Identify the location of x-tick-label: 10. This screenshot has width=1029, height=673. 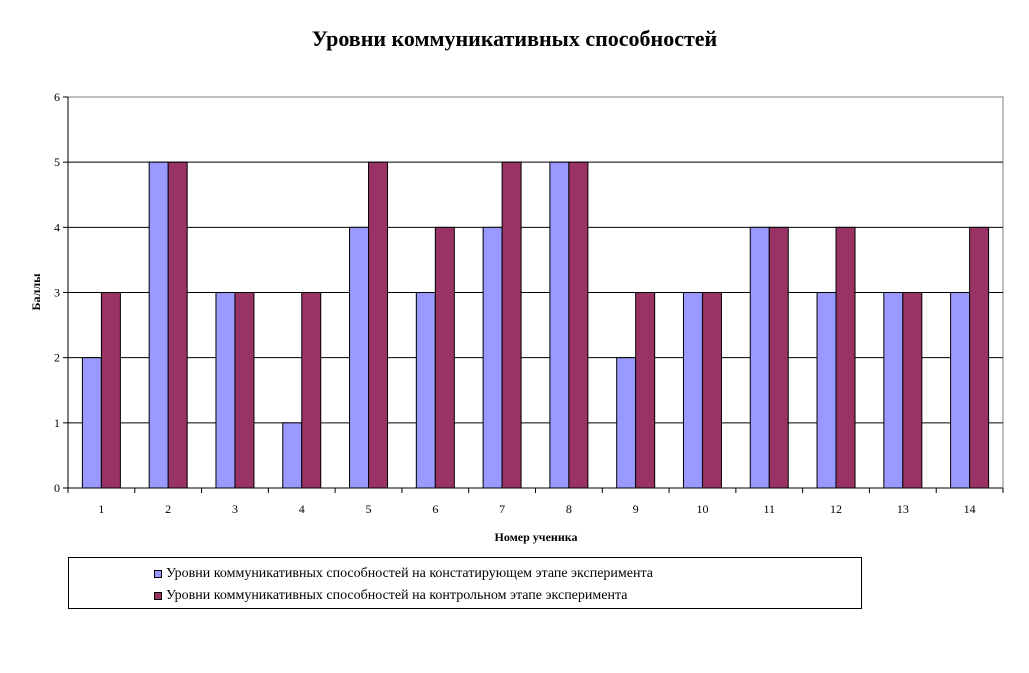
(702, 509).